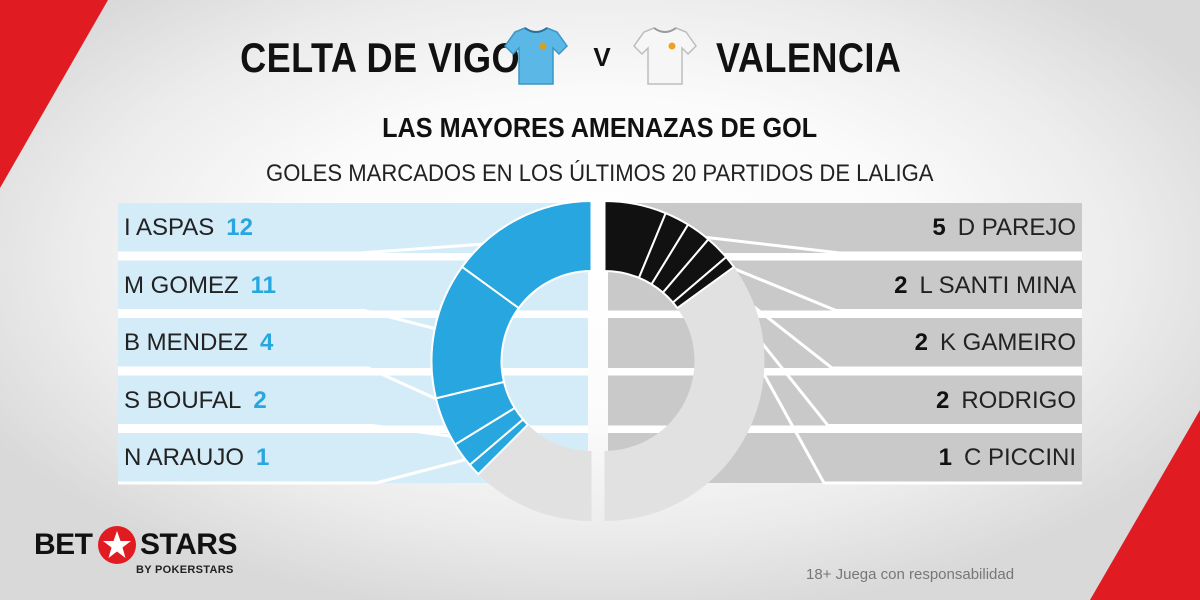 This screenshot has width=1200, height=600. What do you see at coordinates (185, 570) in the screenshot?
I see `logo-byline: BY POKERSTARS` at bounding box center [185, 570].